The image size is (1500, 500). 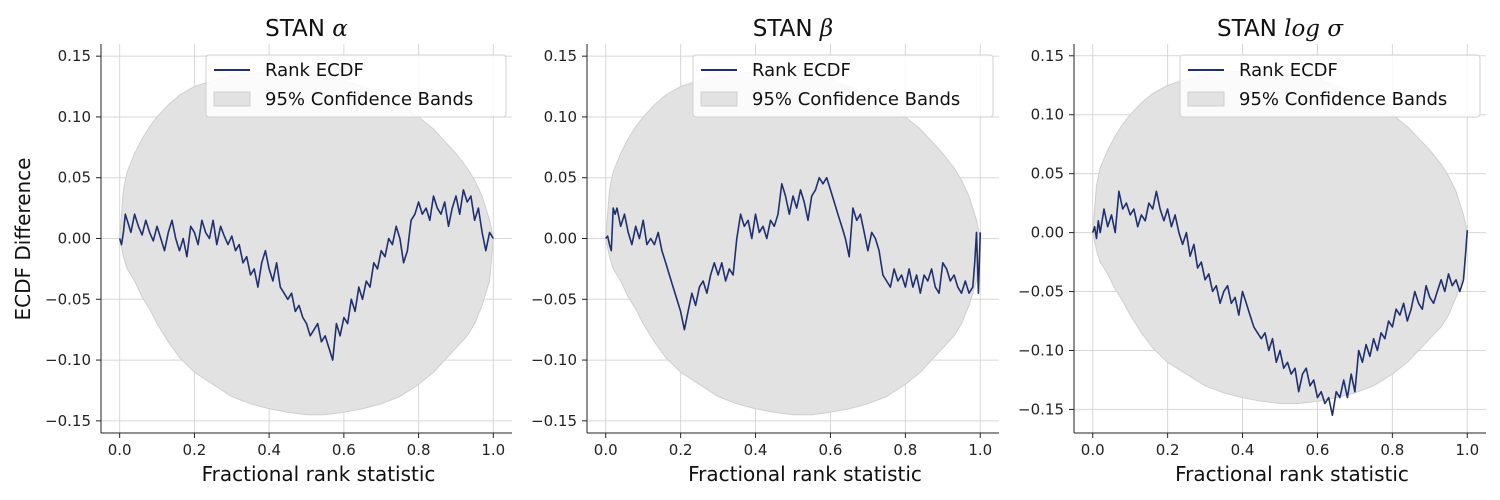 What do you see at coordinates (269, 450) in the screenshot?
I see `chart-0-x-tick-label-2: 0.4` at bounding box center [269, 450].